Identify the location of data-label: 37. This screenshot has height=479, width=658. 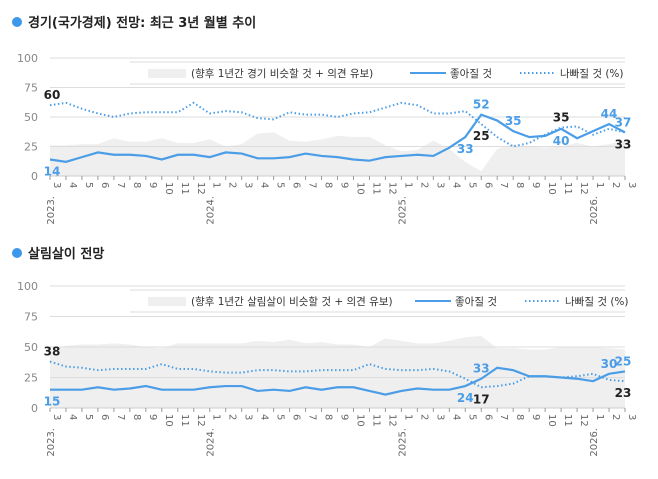
(623, 122).